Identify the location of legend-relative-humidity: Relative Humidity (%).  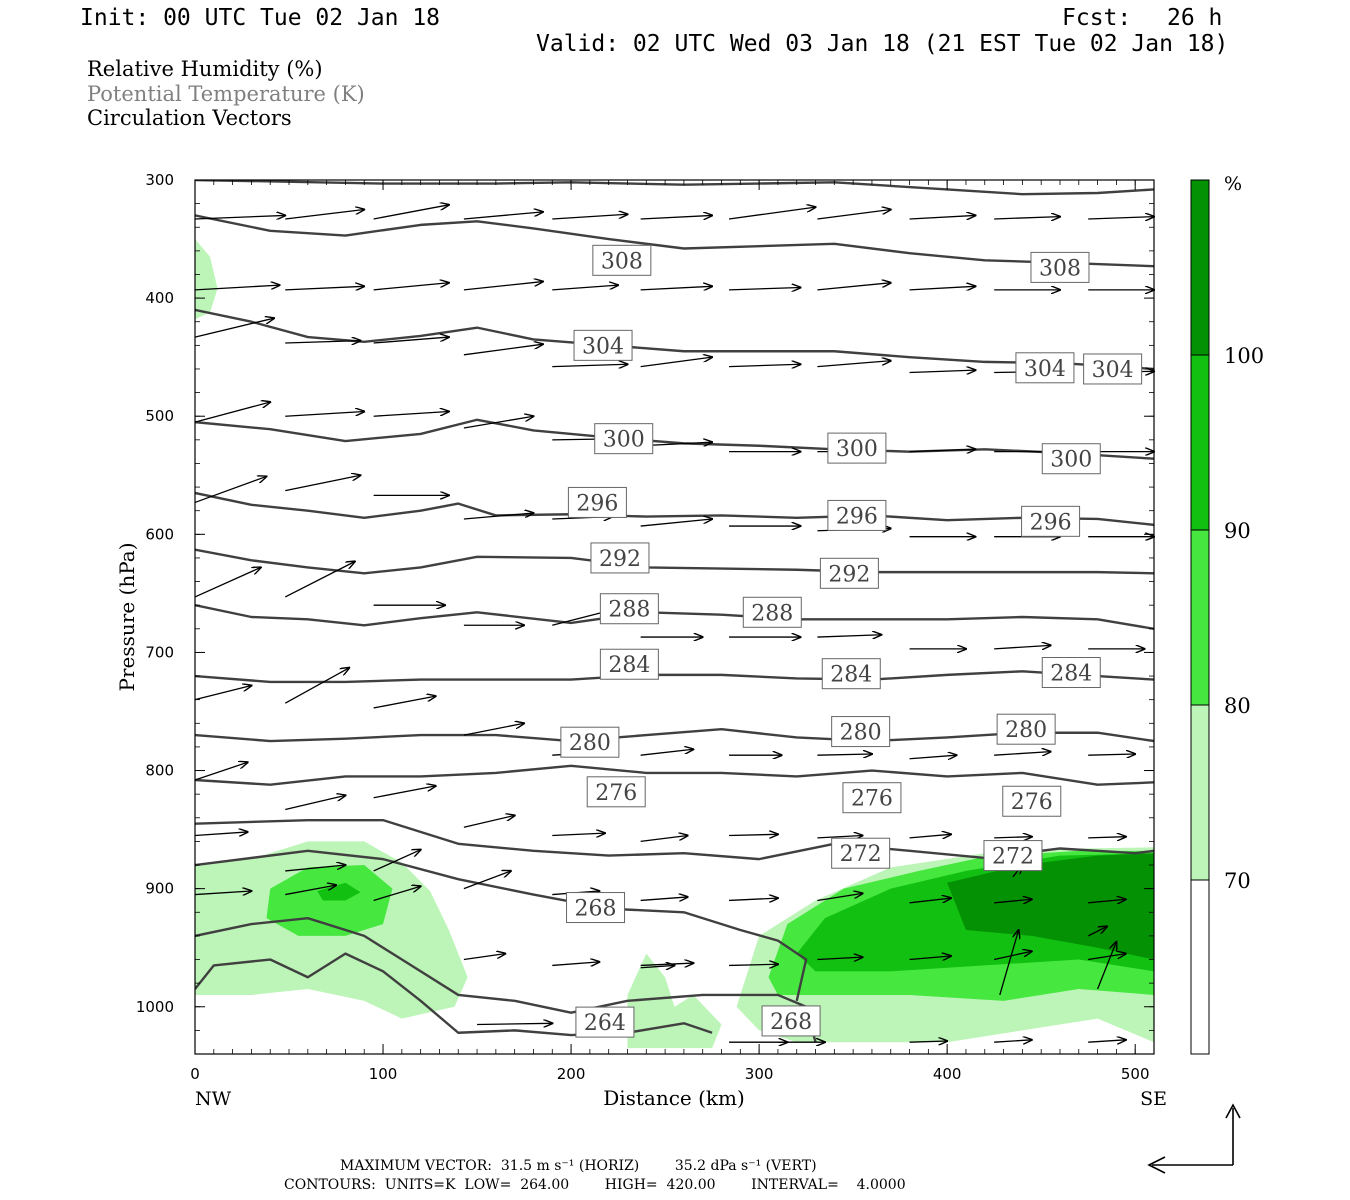
(205, 69).